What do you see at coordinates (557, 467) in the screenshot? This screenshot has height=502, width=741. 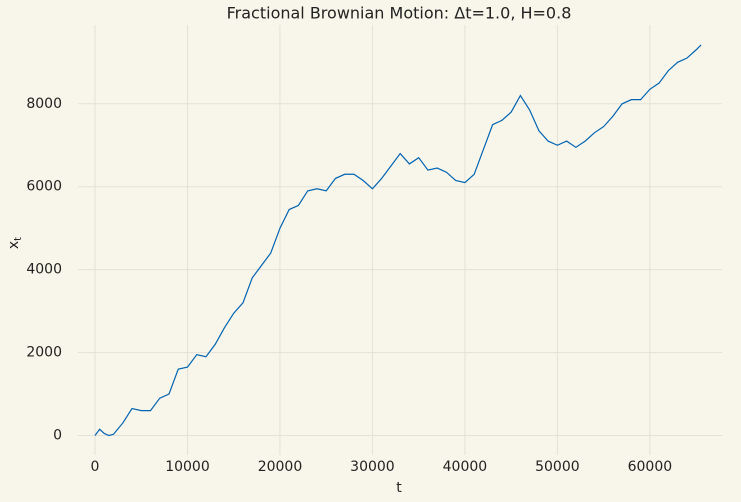 I see `x-tick-label: 50000` at bounding box center [557, 467].